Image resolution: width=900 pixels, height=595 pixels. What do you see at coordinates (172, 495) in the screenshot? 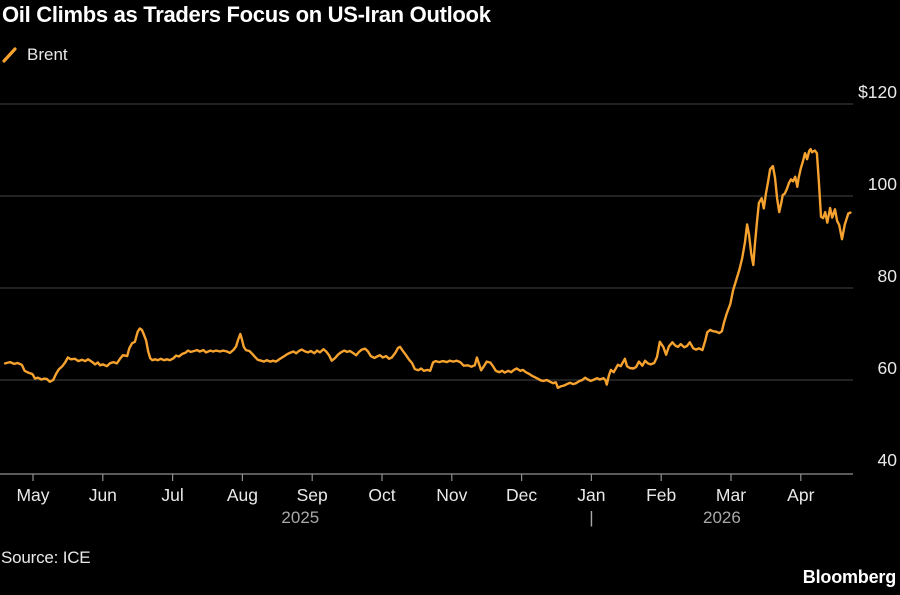
I see `x-axis-label: Jul` at bounding box center [172, 495].